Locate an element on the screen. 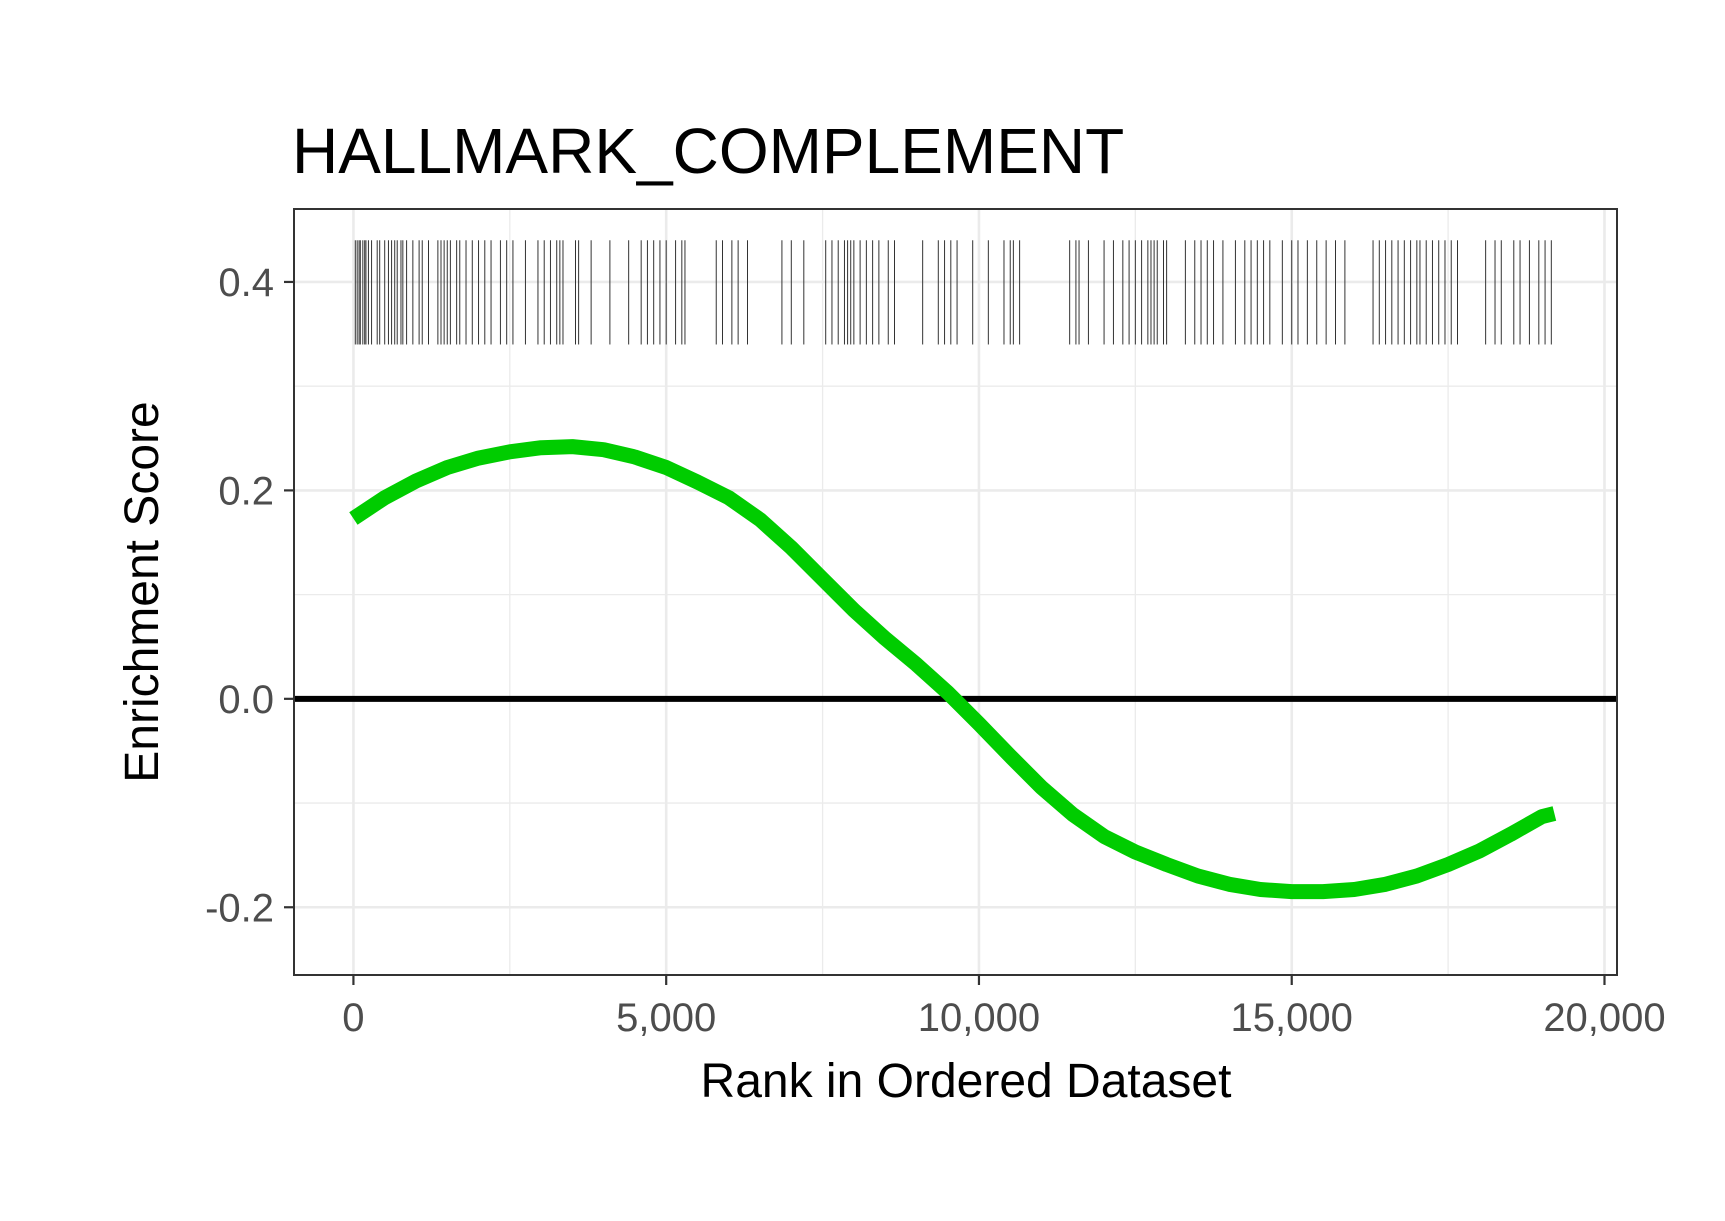 The image size is (1725, 1221). x-tick-label: 10,000 is located at coordinates (979, 1018).